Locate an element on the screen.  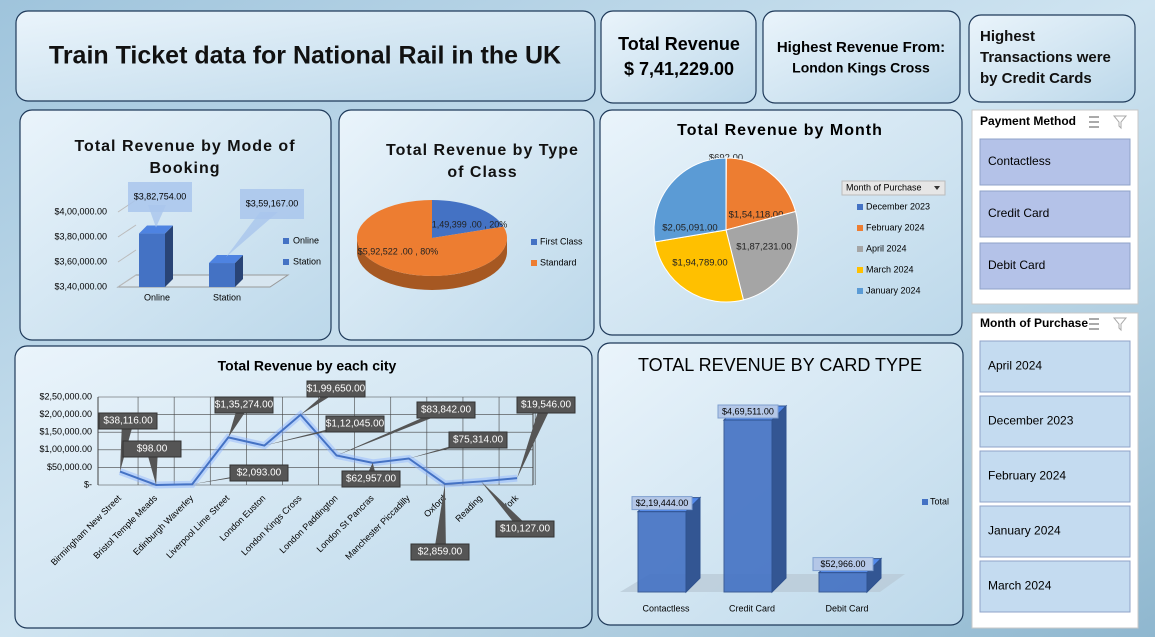
y-tick-label: $3,80,000.00 is located at coordinates (80, 236).